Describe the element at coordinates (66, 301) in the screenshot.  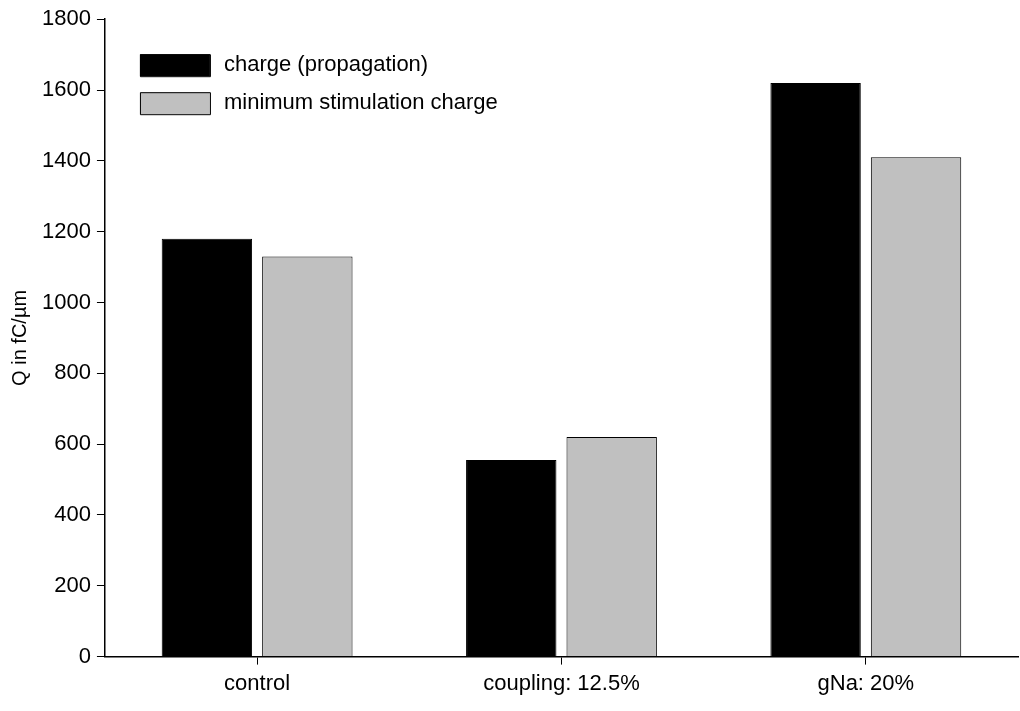
I see `y-tick-label: 1000` at that location.